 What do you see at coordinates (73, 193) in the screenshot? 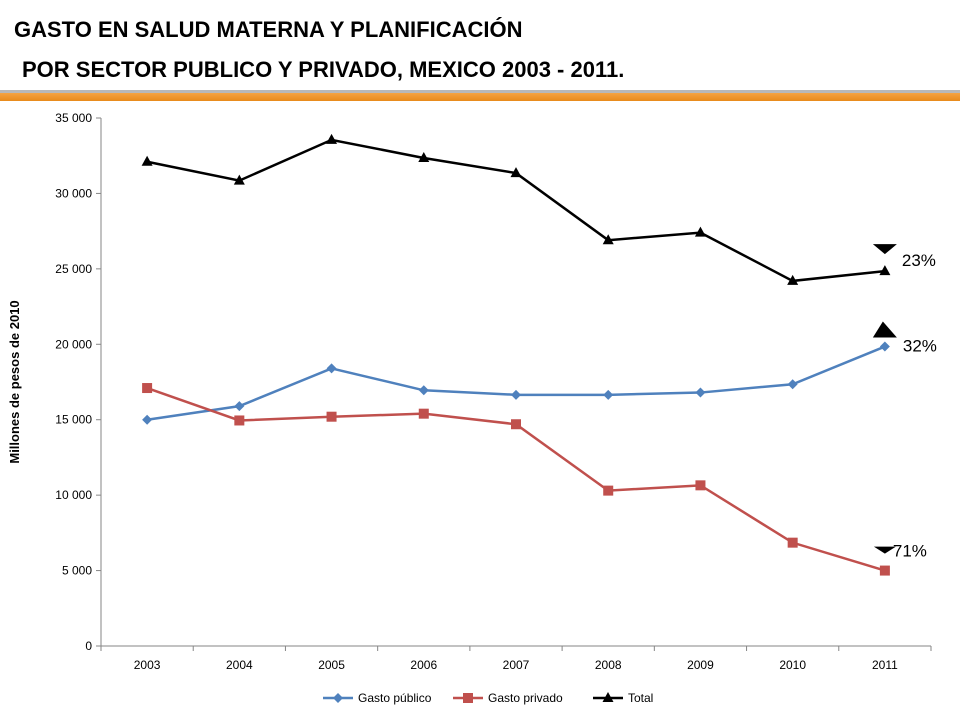
I see `y-tick-label: 30 000` at bounding box center [73, 193].